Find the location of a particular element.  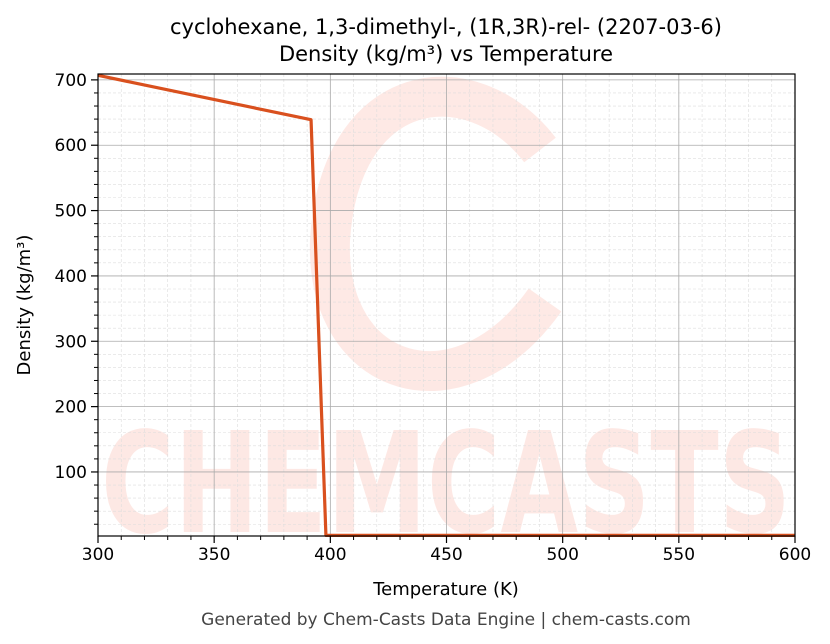

y-tick-label: 500 is located at coordinates (71, 212).